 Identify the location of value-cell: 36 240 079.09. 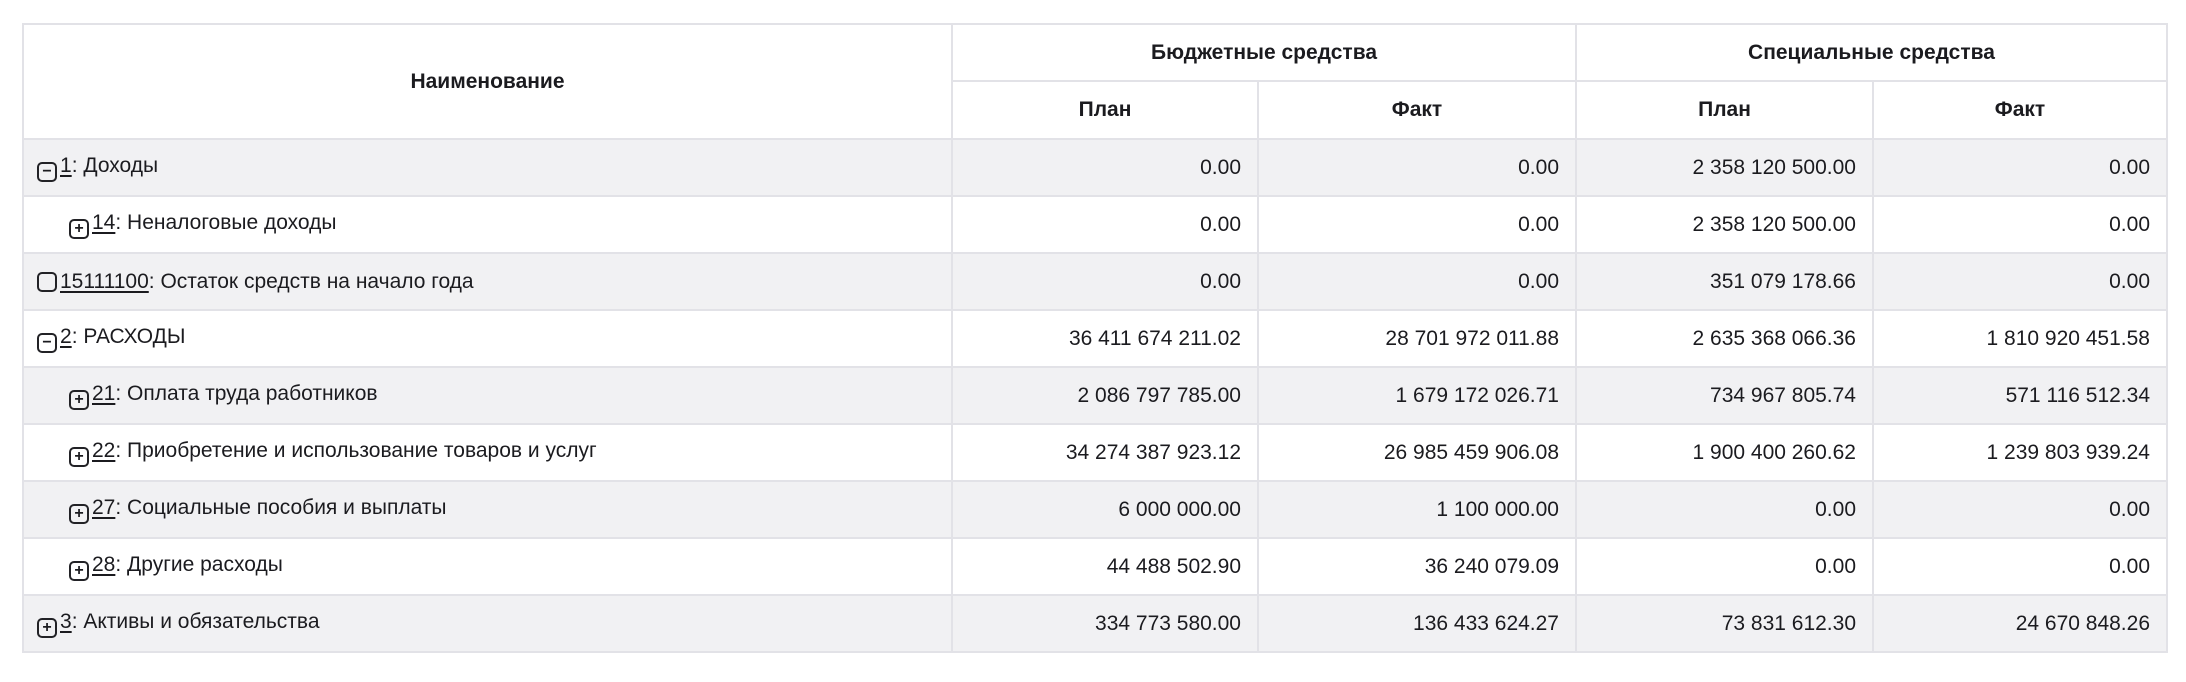
(1417, 566).